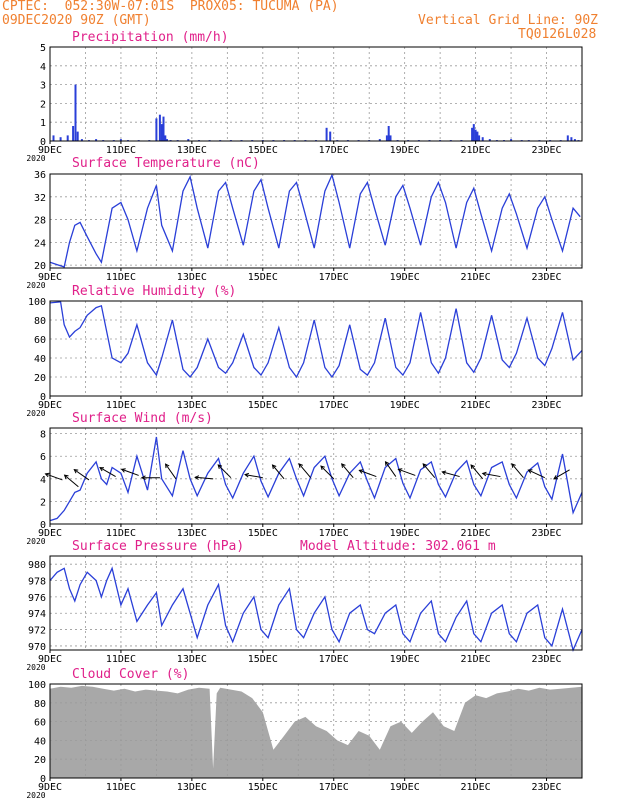  What do you see at coordinates (76, 20) in the screenshot?
I see `header-date: 09DEC2020 90Z (GMT)` at bounding box center [76, 20].